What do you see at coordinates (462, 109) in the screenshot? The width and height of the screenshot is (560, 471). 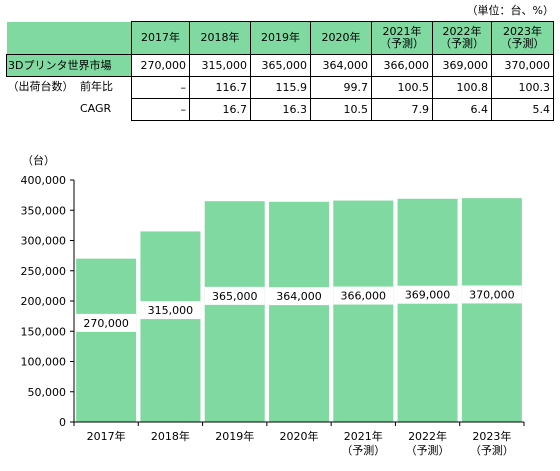 I see `table-cell: 6.4` at bounding box center [462, 109].